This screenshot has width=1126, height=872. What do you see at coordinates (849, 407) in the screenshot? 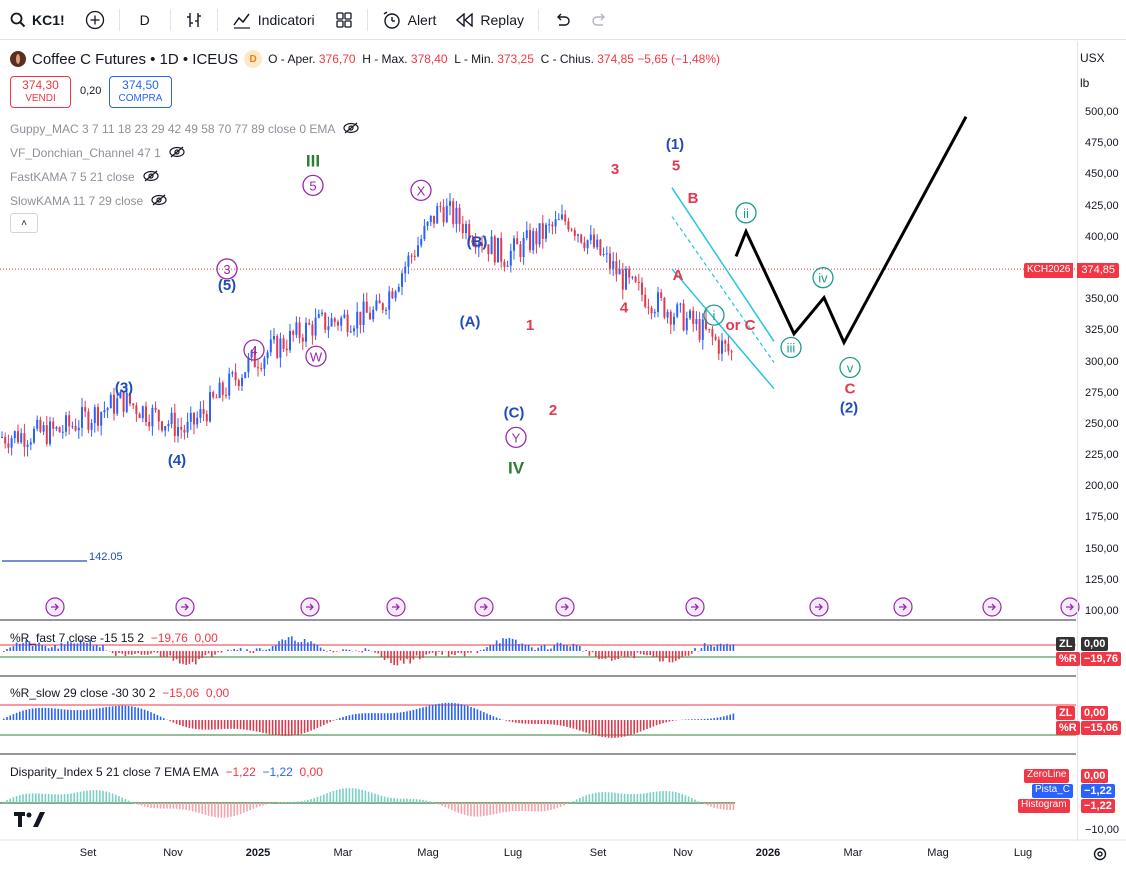
I see `wave-label: (2)` at bounding box center [849, 407].